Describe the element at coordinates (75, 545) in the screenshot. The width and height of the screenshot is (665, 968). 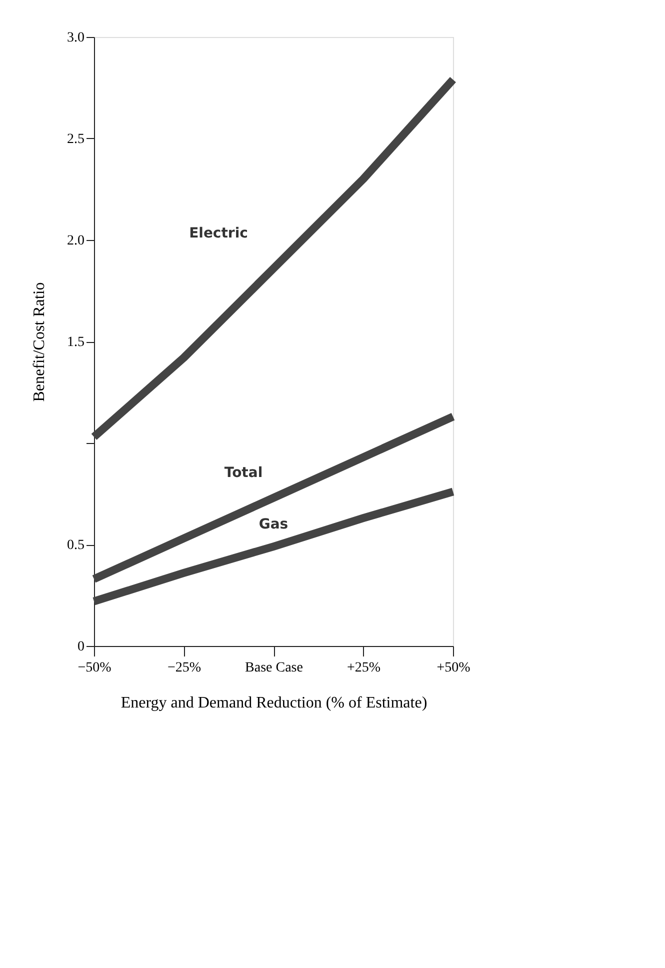
I see `y-tick-label: 0.5` at that location.